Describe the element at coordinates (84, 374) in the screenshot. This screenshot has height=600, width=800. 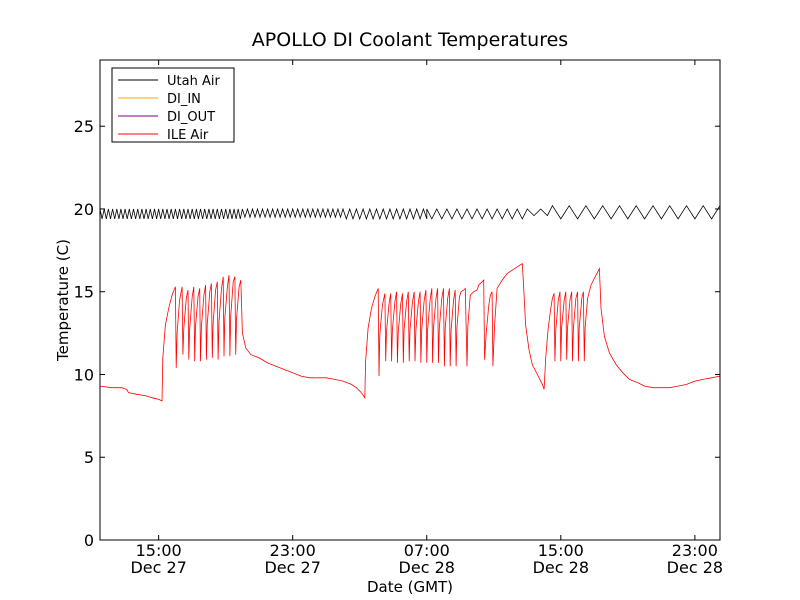
I see `y-tick-label: 10` at that location.